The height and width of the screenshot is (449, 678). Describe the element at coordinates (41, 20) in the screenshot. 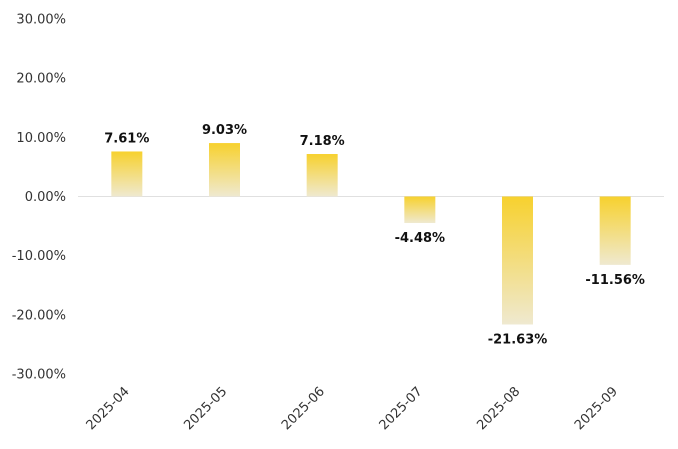

I see `y-tick-label: 30.00%` at that location.